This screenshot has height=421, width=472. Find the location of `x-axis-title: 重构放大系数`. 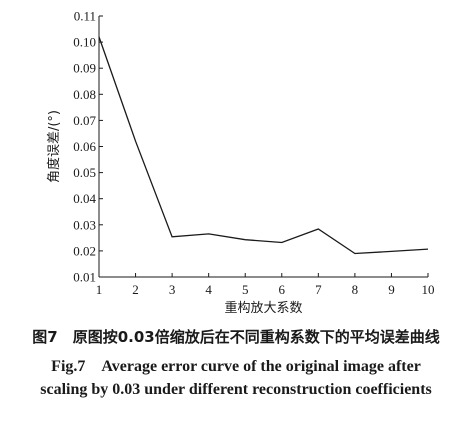

x-axis-title: 重构放大系数 is located at coordinates (263, 308).